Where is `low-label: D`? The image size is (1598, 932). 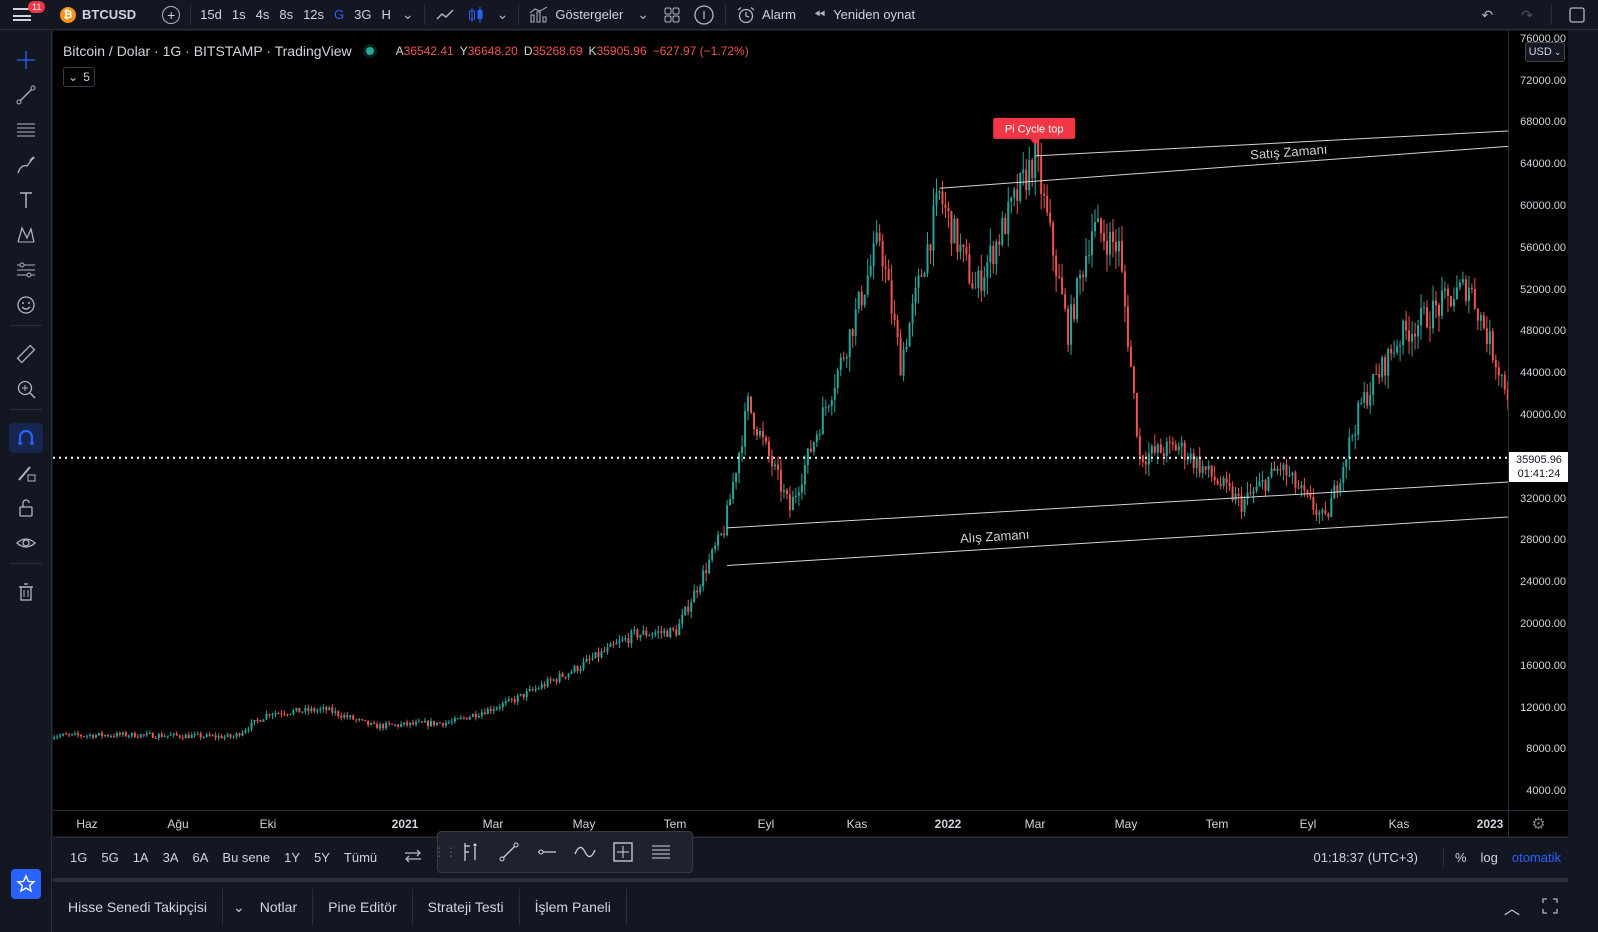 low-label: D is located at coordinates (528, 51).